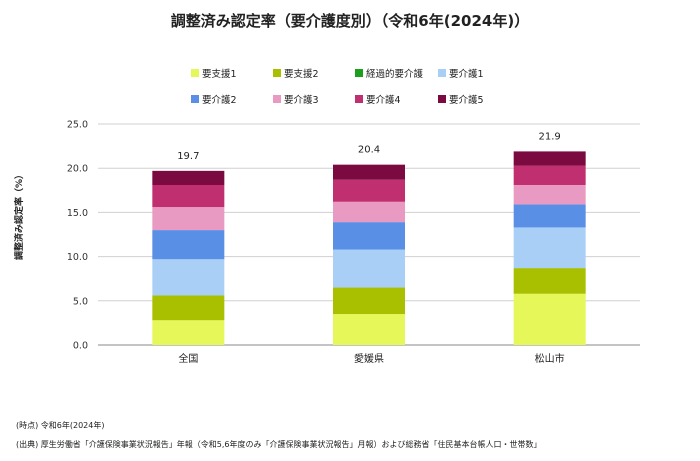 The width and height of the screenshot is (700, 461). What do you see at coordinates (369, 150) in the screenshot?
I see `total-label: 20.4` at bounding box center [369, 150].